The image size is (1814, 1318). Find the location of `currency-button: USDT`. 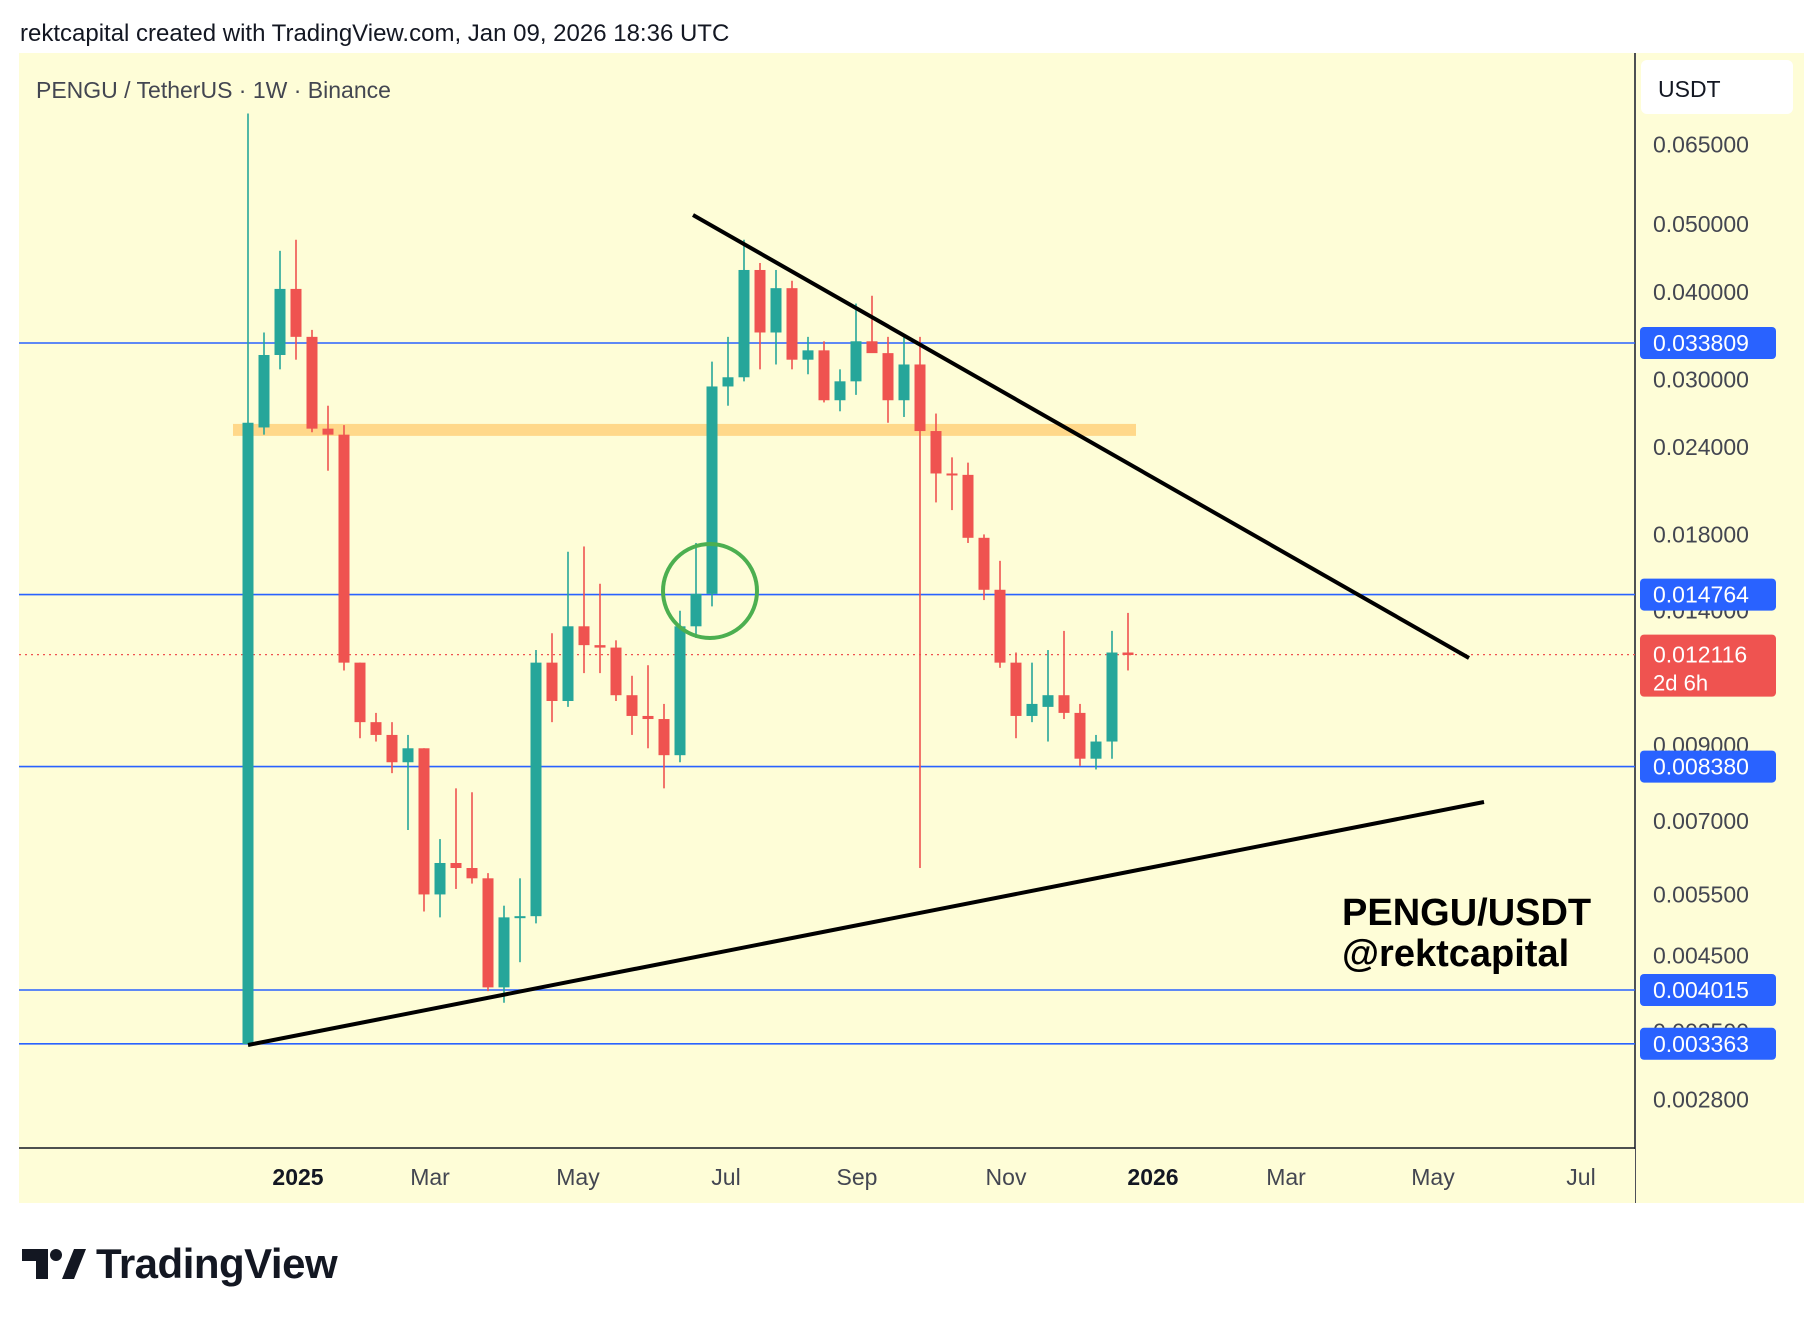

currency-button: USDT is located at coordinates (1717, 87).